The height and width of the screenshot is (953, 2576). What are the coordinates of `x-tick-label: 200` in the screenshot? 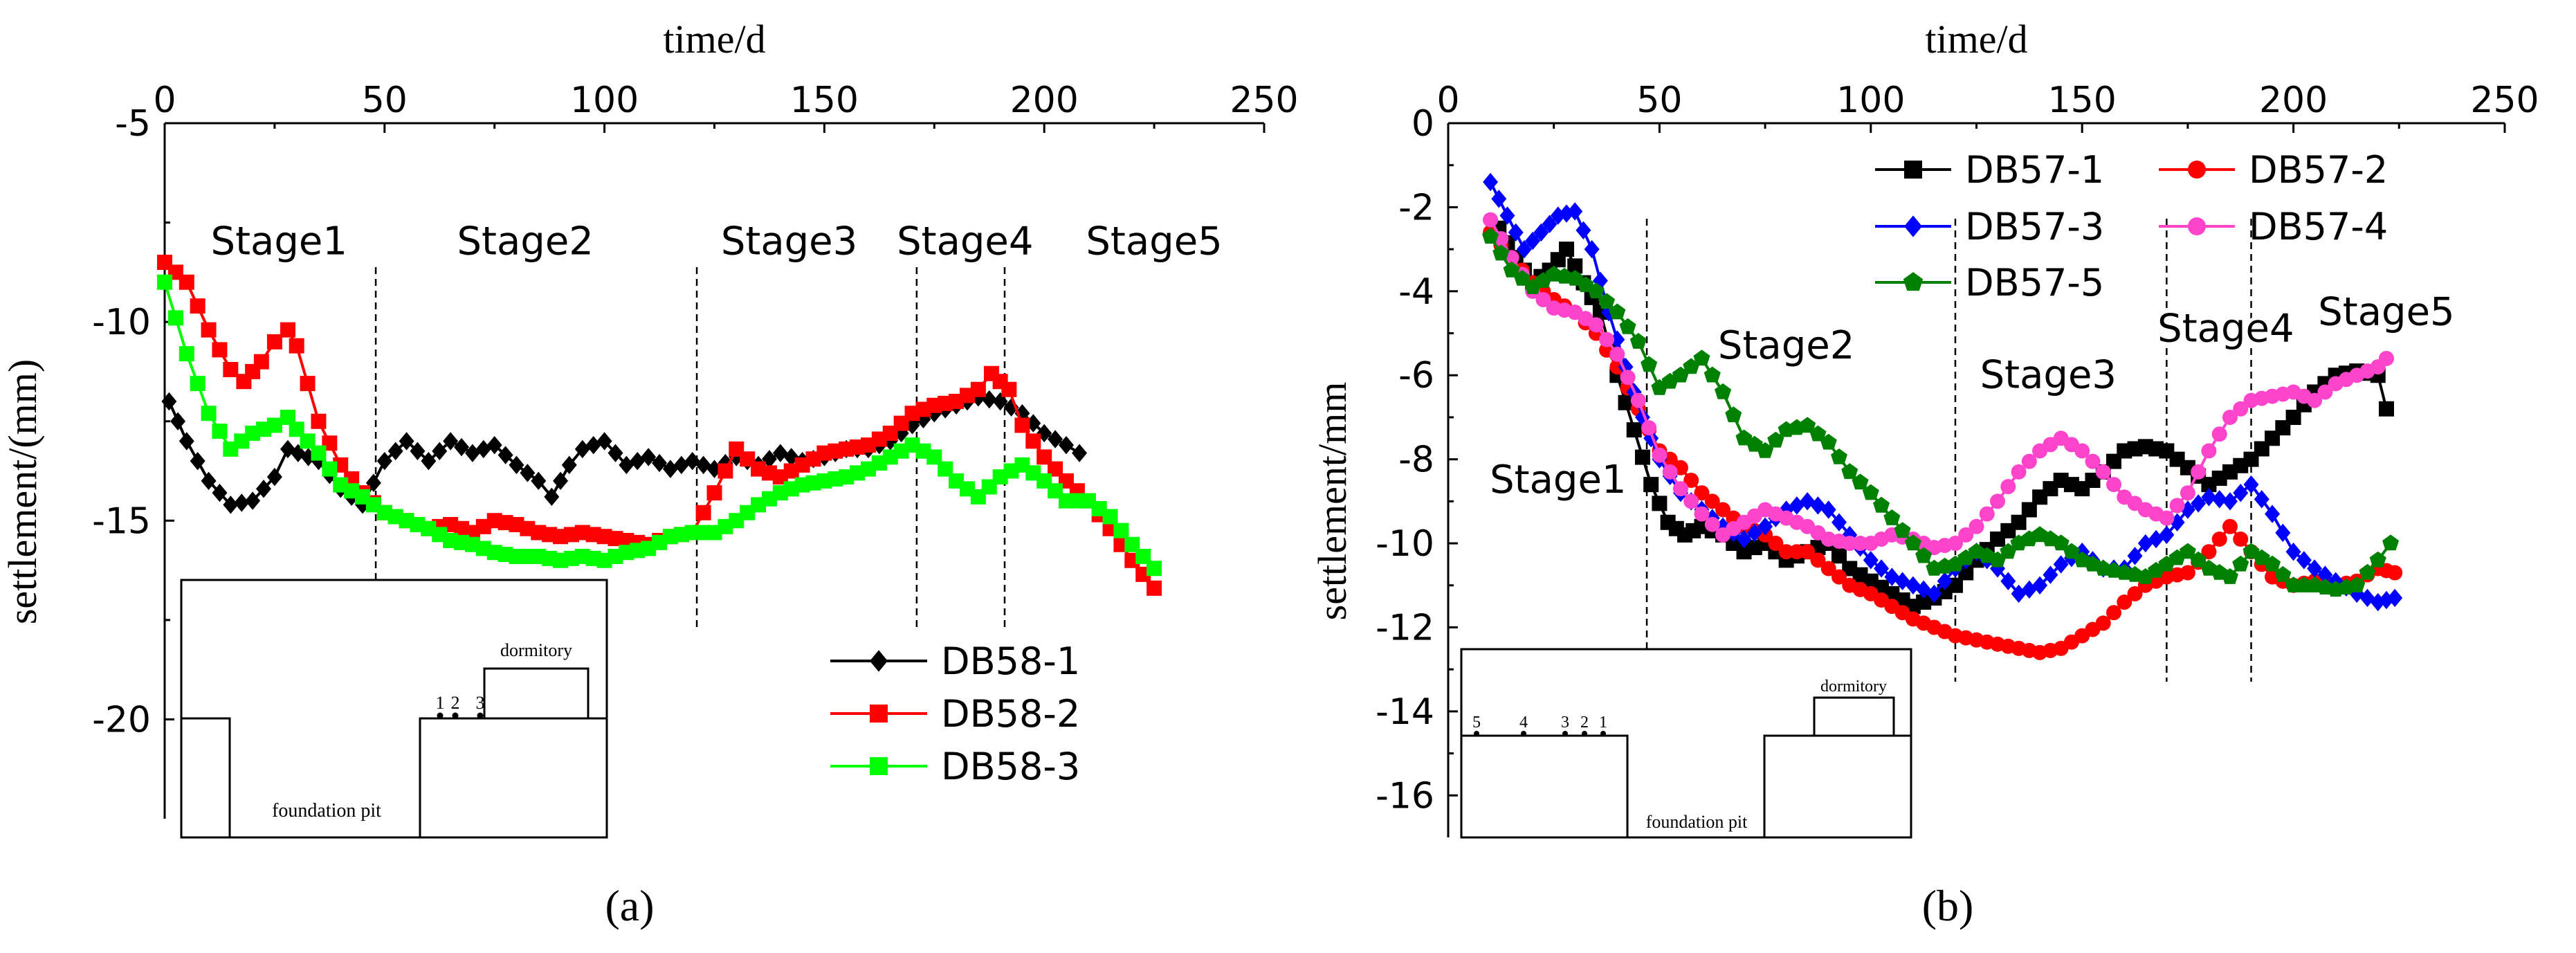 It's located at (1044, 100).